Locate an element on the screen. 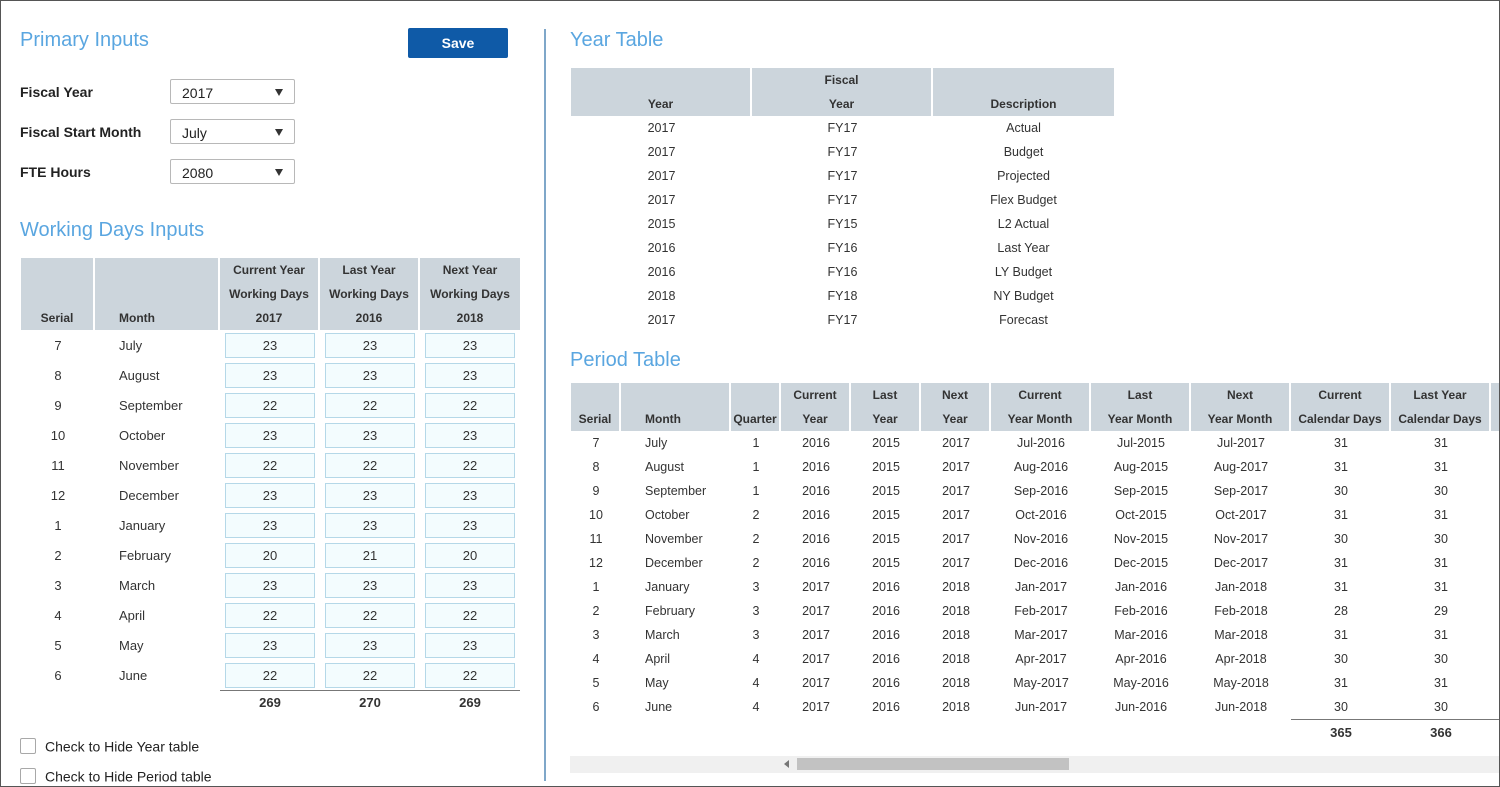 The height and width of the screenshot is (787, 1500). serial-cell: 10 is located at coordinates (596, 515).